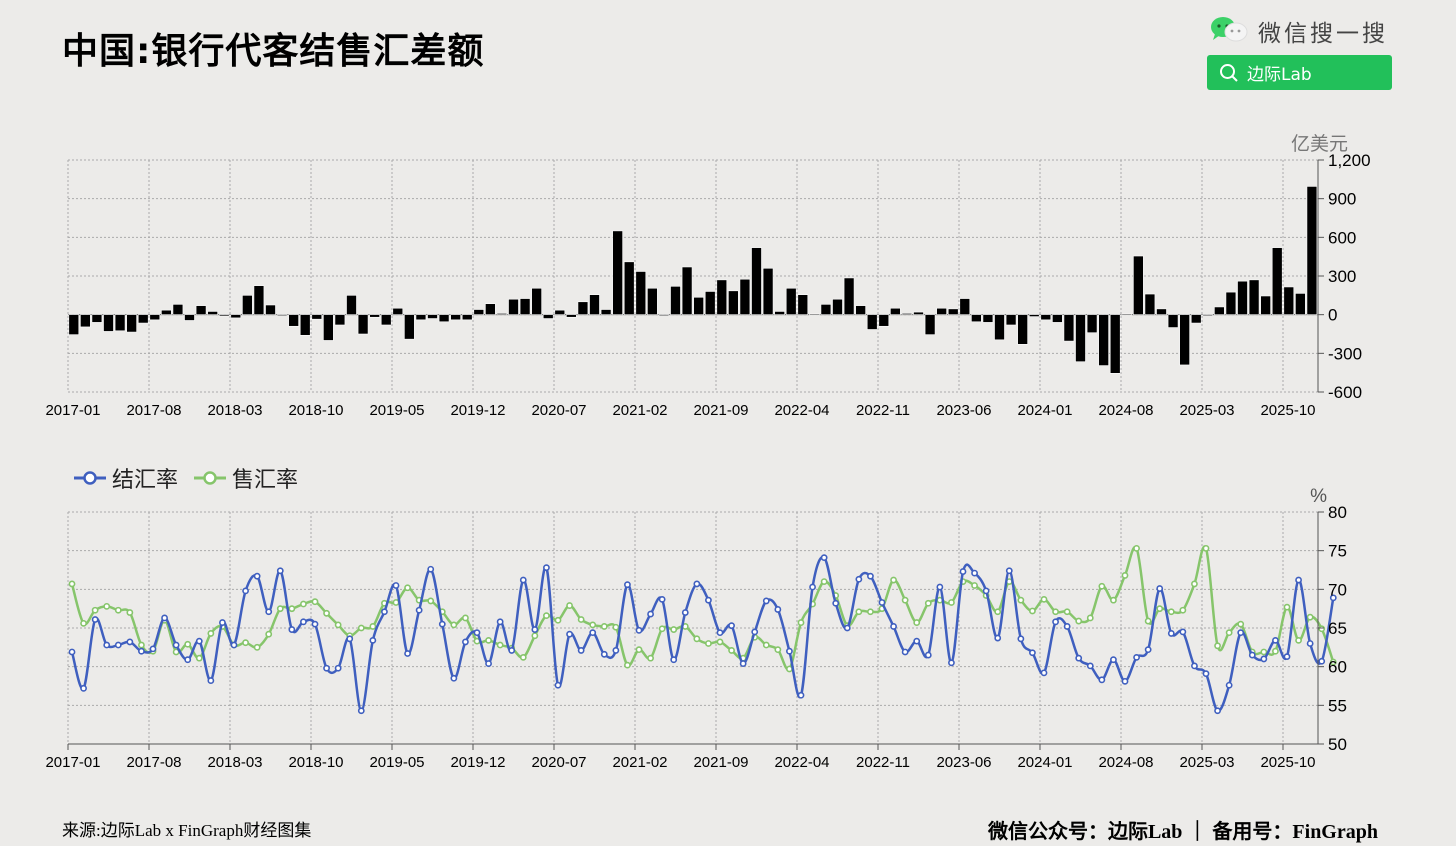 This screenshot has width=1456, height=846. Describe the element at coordinates (1342, 276) in the screenshot. I see `bar-y-tick: 300` at that location.